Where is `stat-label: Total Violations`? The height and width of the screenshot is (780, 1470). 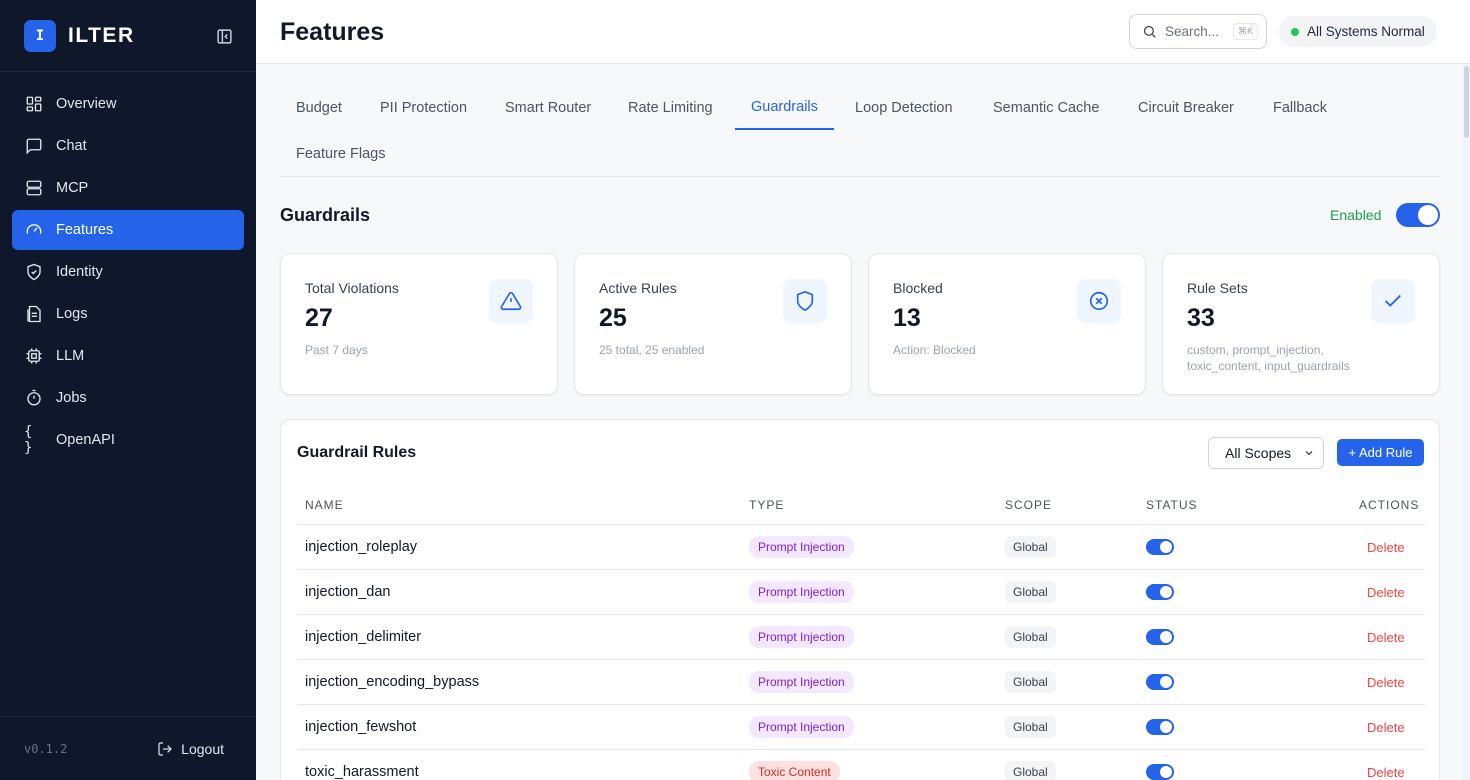
stat-label: Total Violations is located at coordinates (352, 288).